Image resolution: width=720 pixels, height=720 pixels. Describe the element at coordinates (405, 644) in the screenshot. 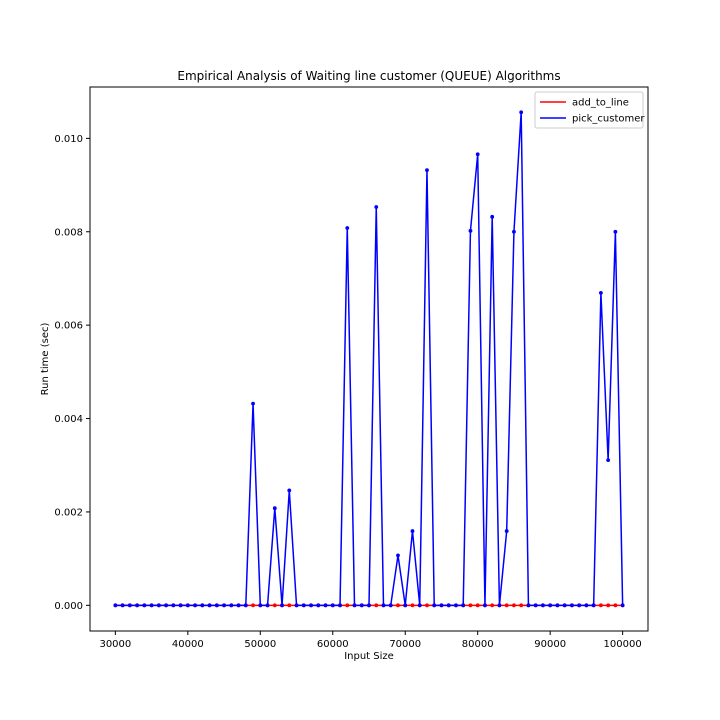

I see `x-tick-label: 70000` at that location.